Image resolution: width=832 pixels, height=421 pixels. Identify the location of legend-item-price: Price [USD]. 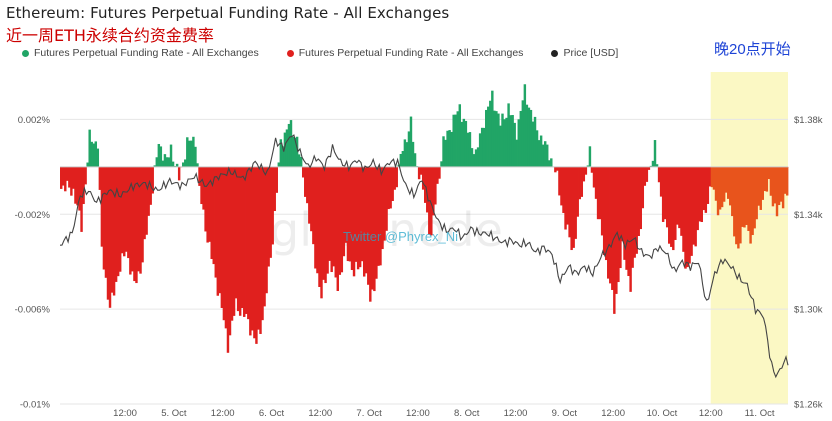
(584, 53).